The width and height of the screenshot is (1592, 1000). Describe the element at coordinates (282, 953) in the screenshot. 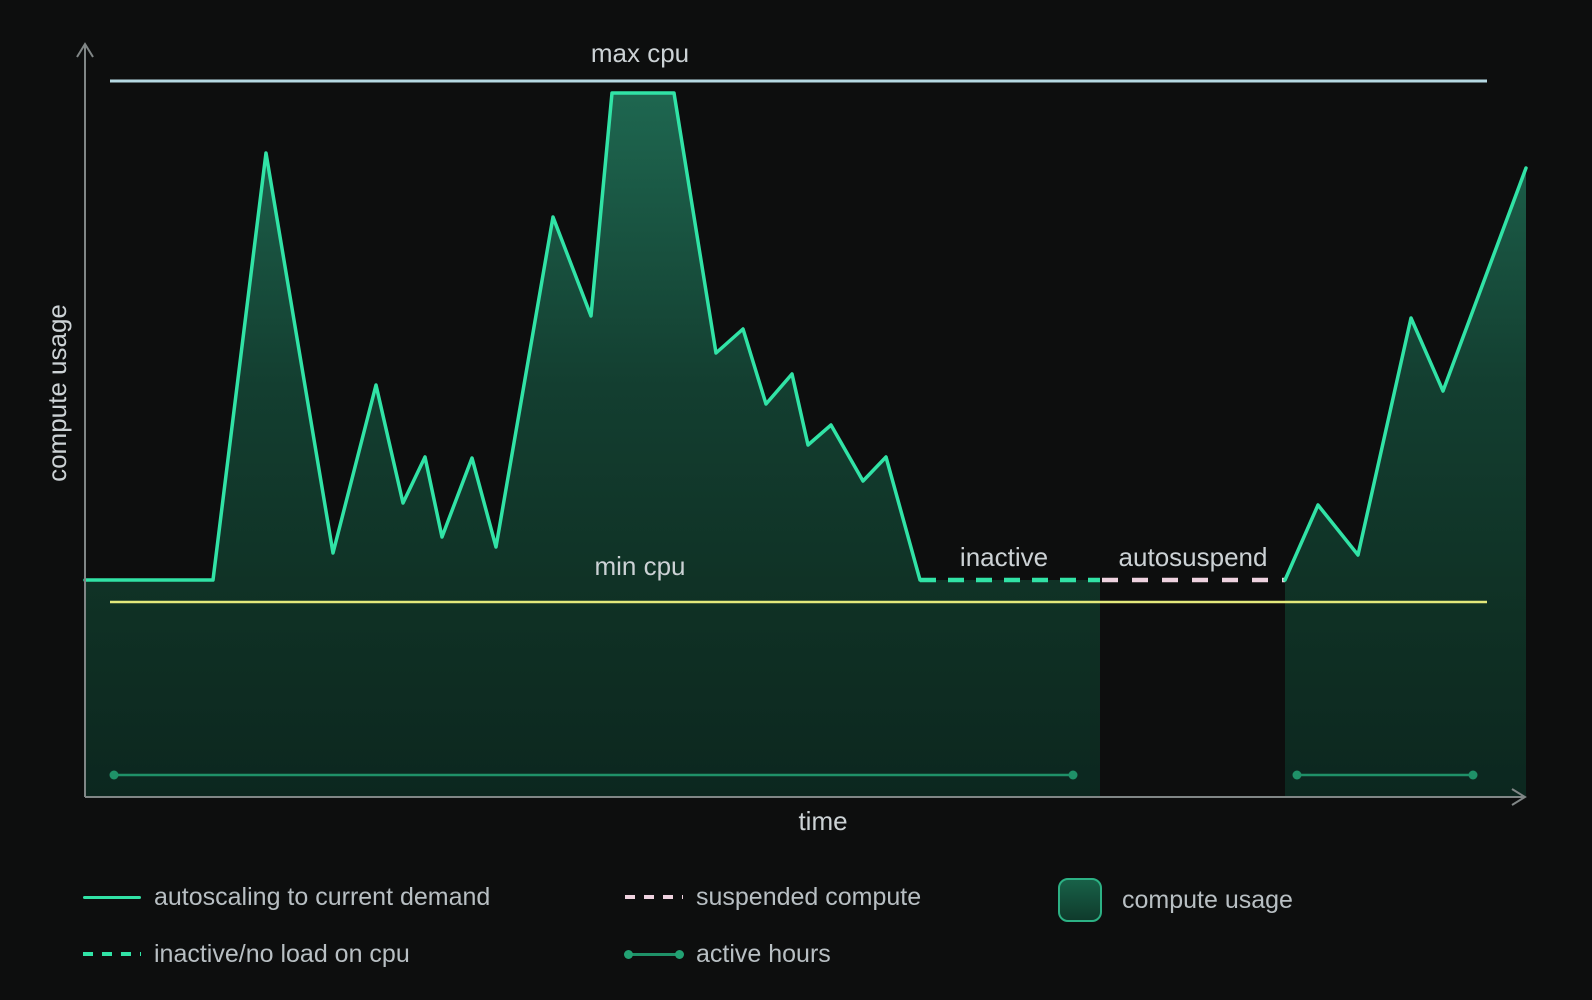

I see `legend-label: inactive/no load on cpu` at that location.